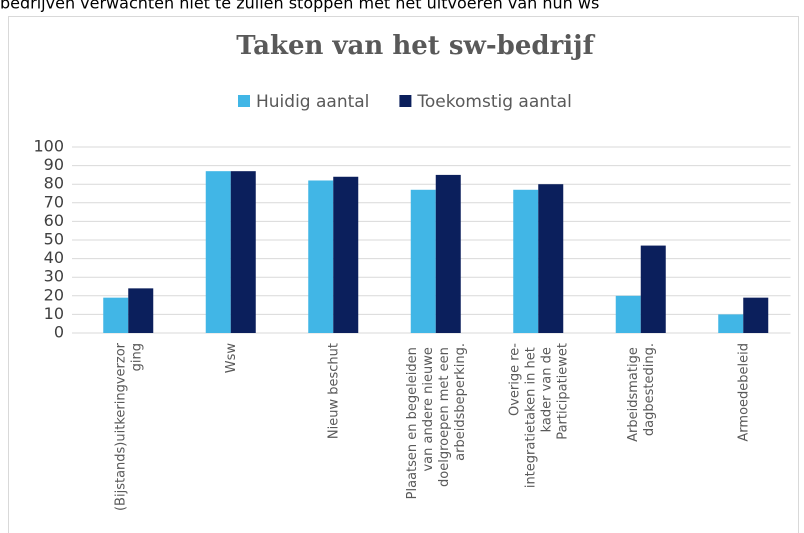 The image size is (804, 533). What do you see at coordinates (54, 239) in the screenshot?
I see `y-tick-label: 50` at bounding box center [54, 239].